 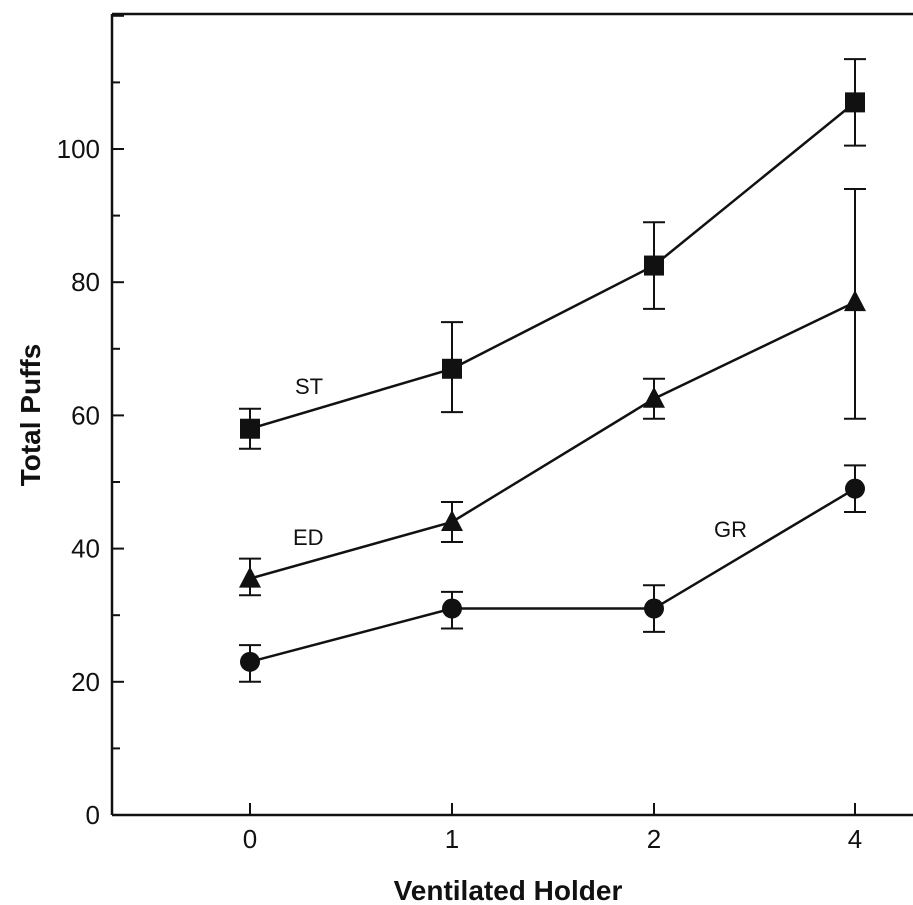 What do you see at coordinates (654, 839) in the screenshot?
I see `x-tick-label: 2` at bounding box center [654, 839].